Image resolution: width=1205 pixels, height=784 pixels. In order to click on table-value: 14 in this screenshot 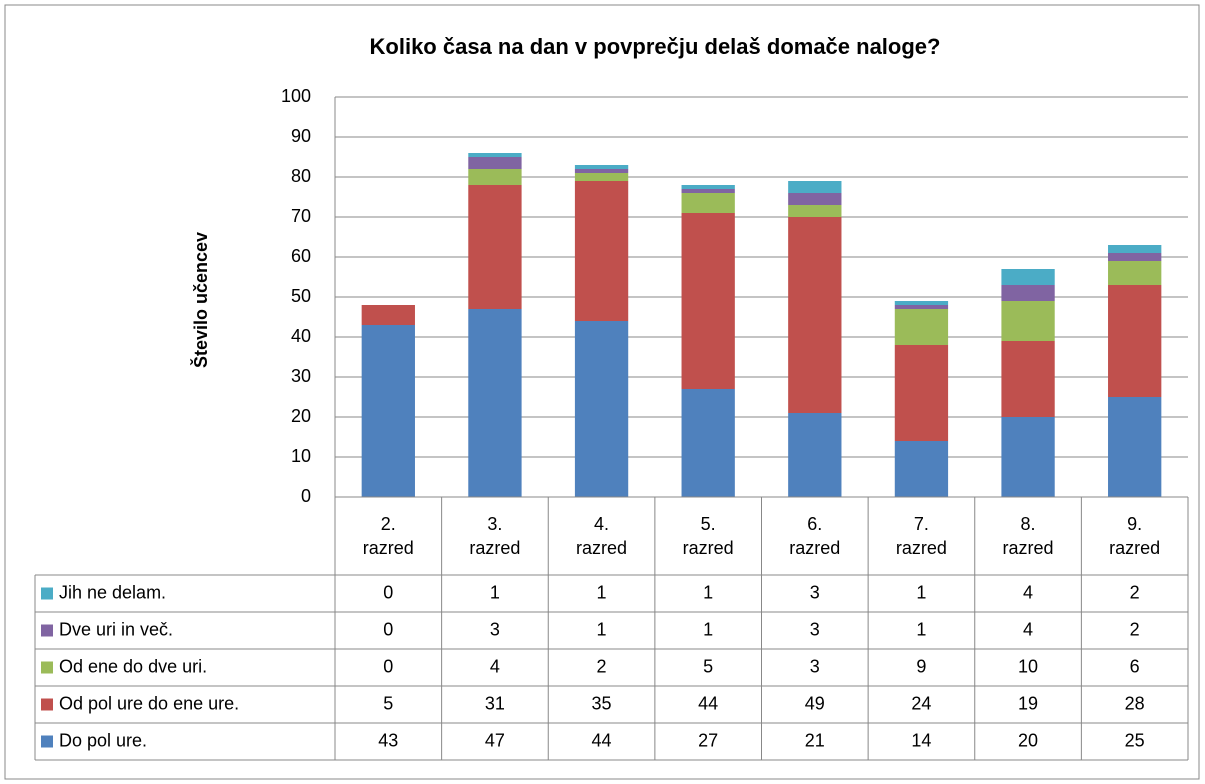, I will do `click(921, 740)`.